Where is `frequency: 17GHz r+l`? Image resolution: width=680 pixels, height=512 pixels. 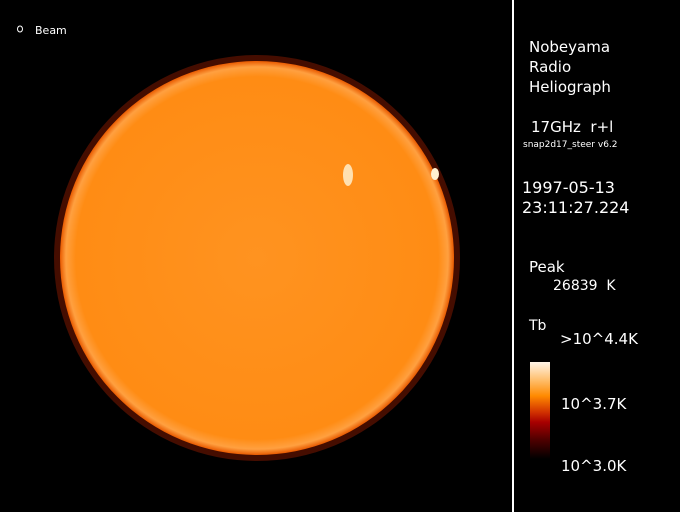 frequency: 17GHz r+l is located at coordinates (572, 127).